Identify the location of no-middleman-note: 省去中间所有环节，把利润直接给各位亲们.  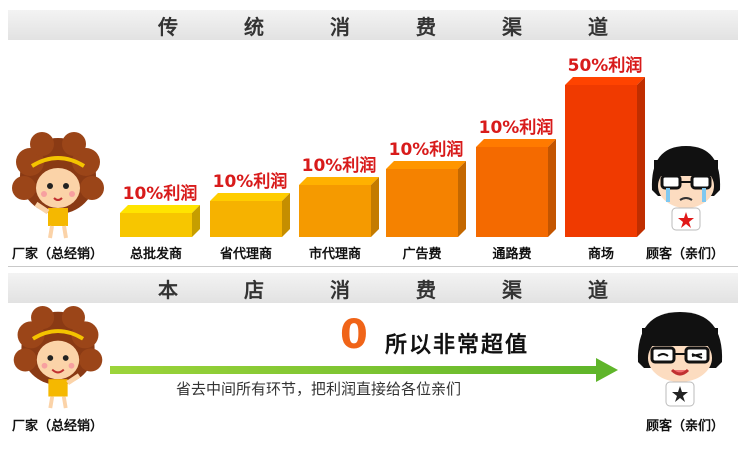
(319, 389).